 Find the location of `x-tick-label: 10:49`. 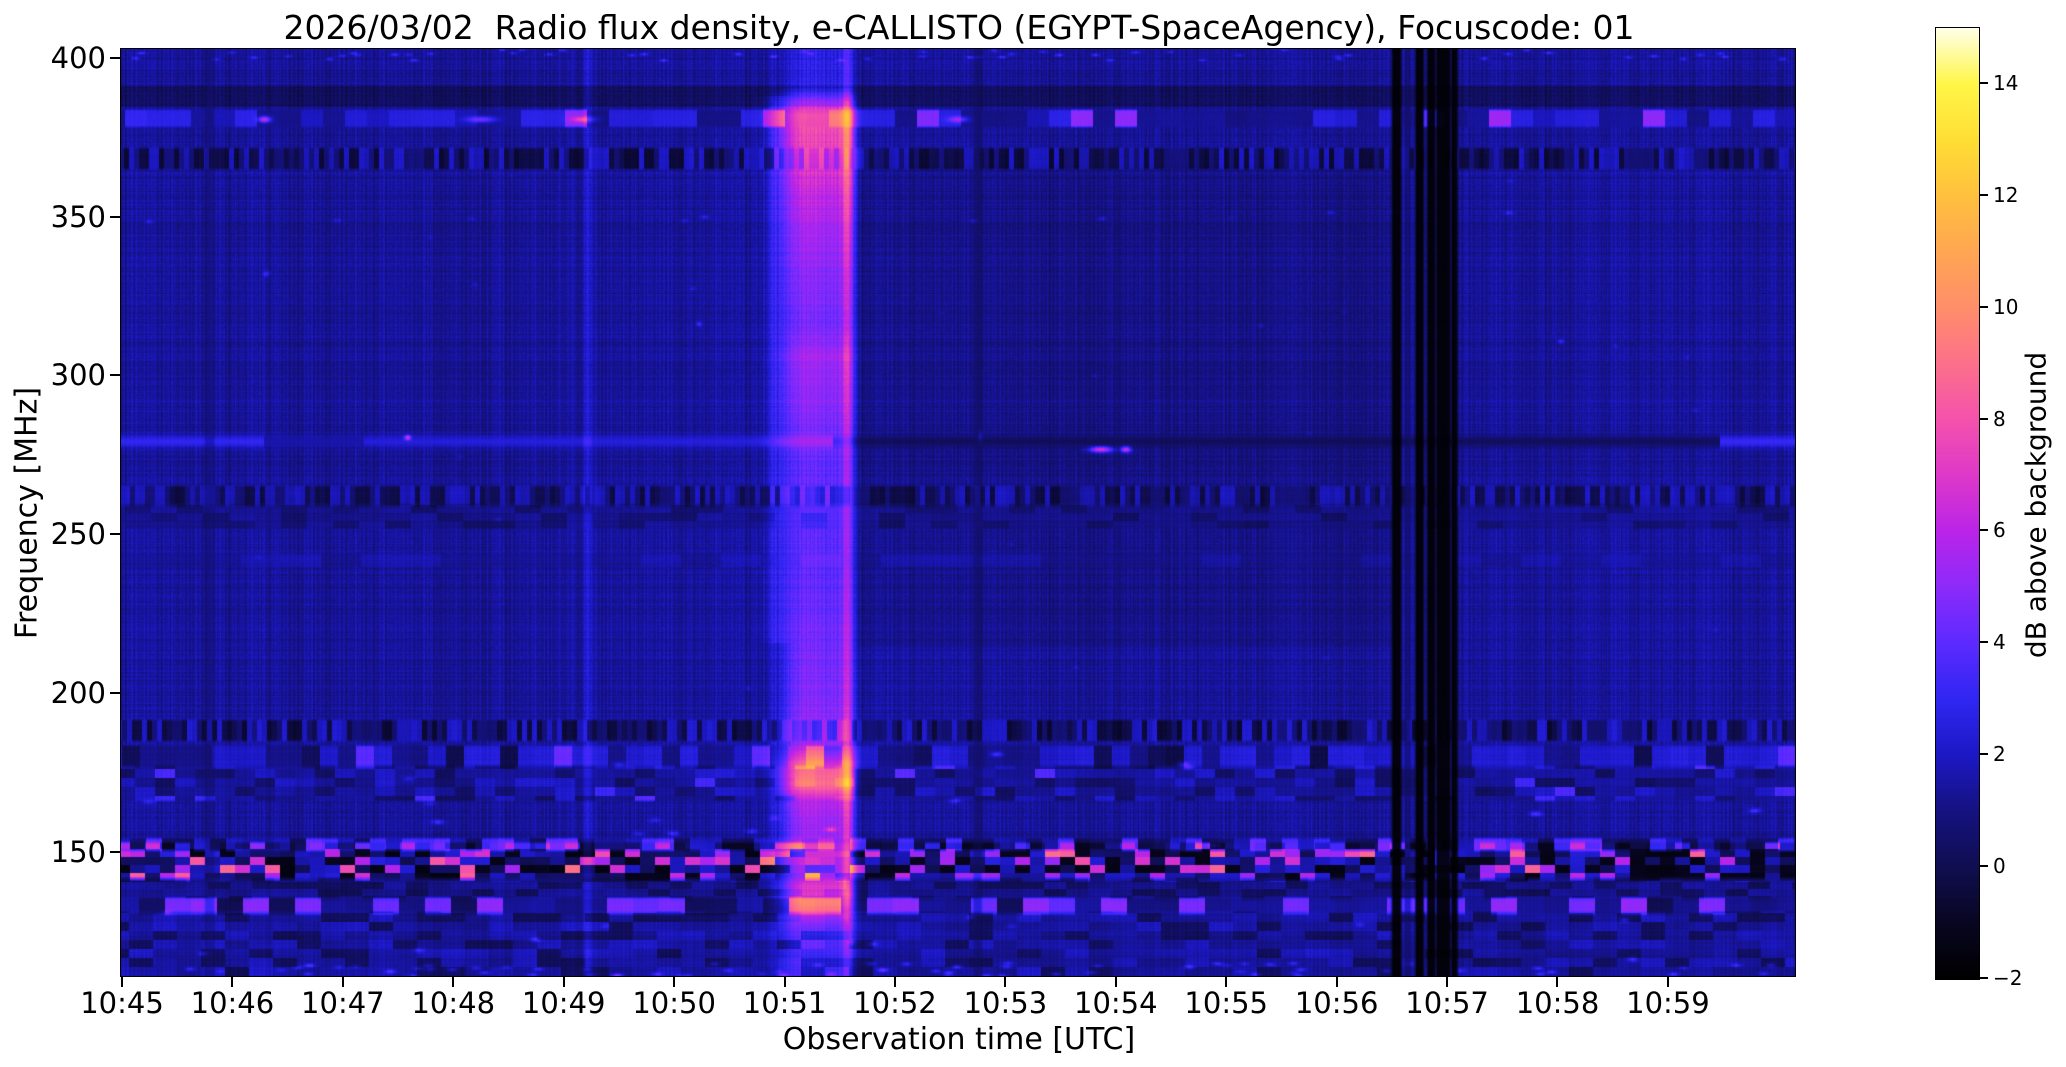

x-tick-label: 10:49 is located at coordinates (563, 1003).